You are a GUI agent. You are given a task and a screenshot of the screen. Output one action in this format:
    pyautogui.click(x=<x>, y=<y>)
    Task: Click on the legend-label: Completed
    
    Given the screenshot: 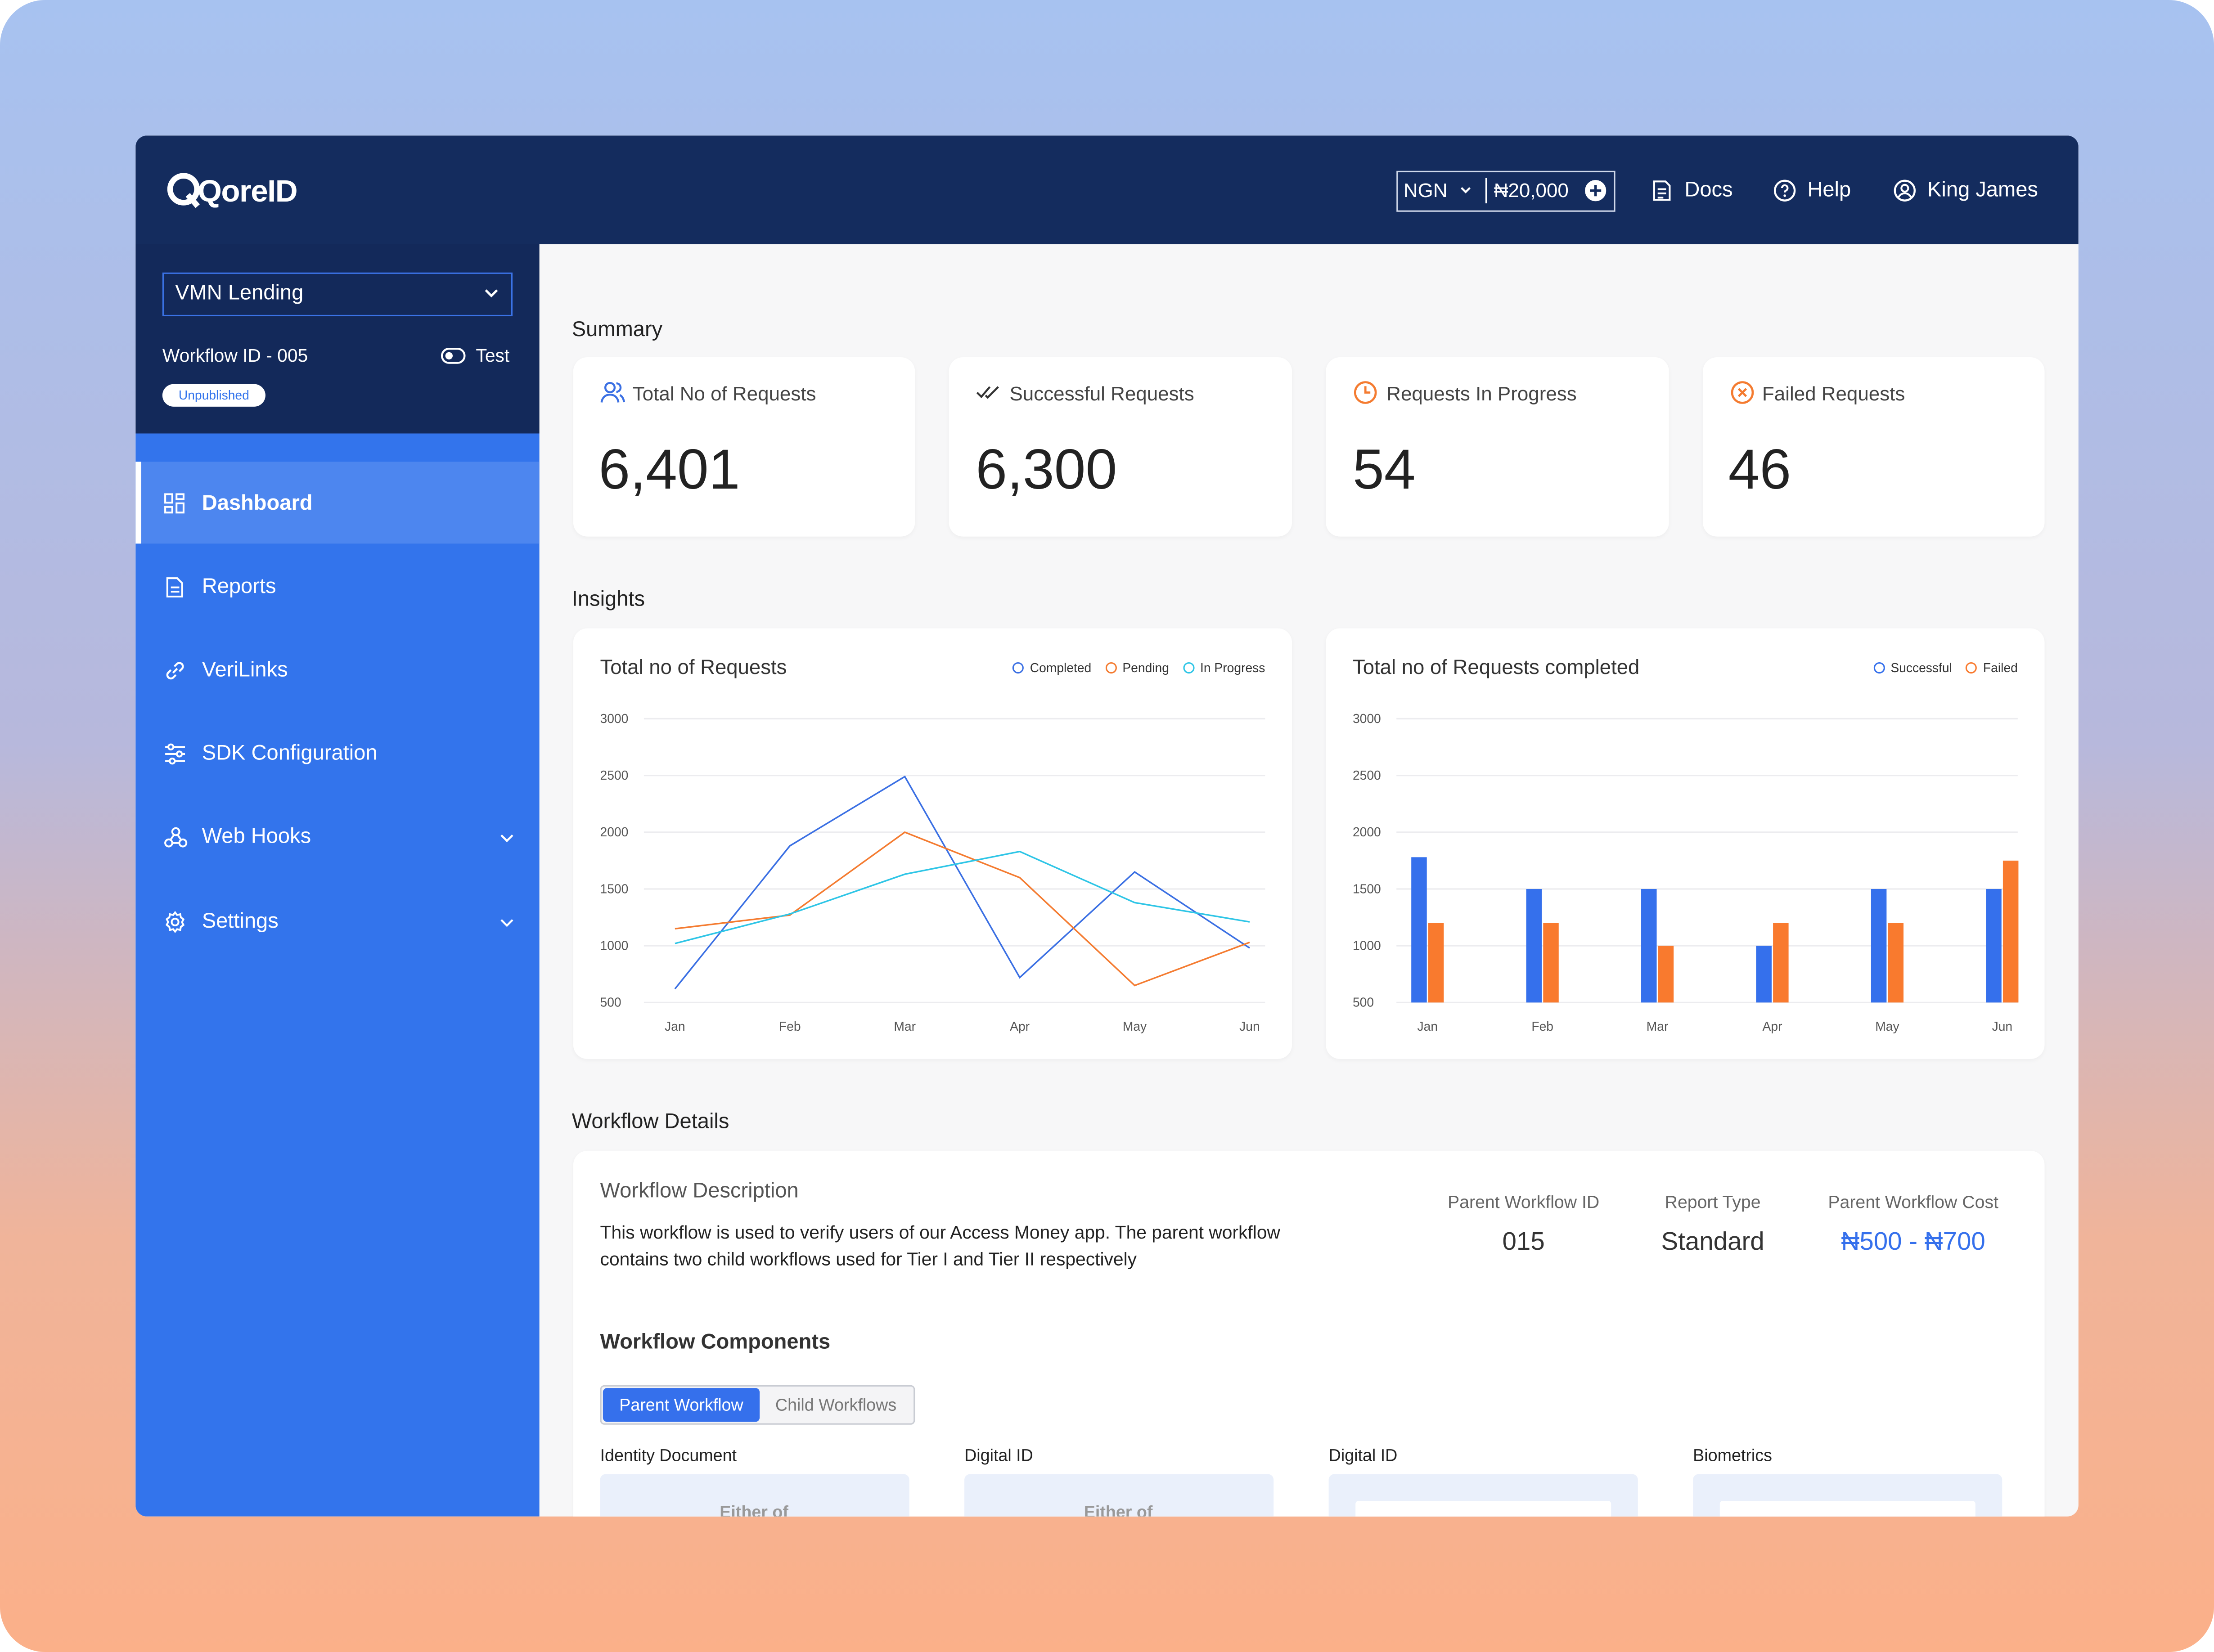 What is the action you would take?
    pyautogui.click(x=1061, y=667)
    